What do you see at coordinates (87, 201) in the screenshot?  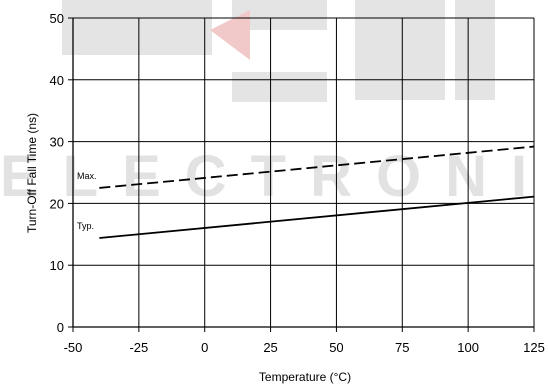 I see `series-labels: Max. Typ.` at bounding box center [87, 201].